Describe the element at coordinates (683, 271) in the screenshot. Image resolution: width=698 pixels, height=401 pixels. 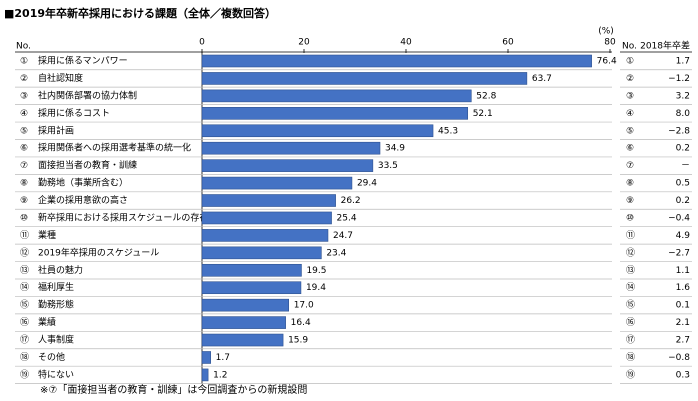
I see `diff-value: 1.1` at that location.